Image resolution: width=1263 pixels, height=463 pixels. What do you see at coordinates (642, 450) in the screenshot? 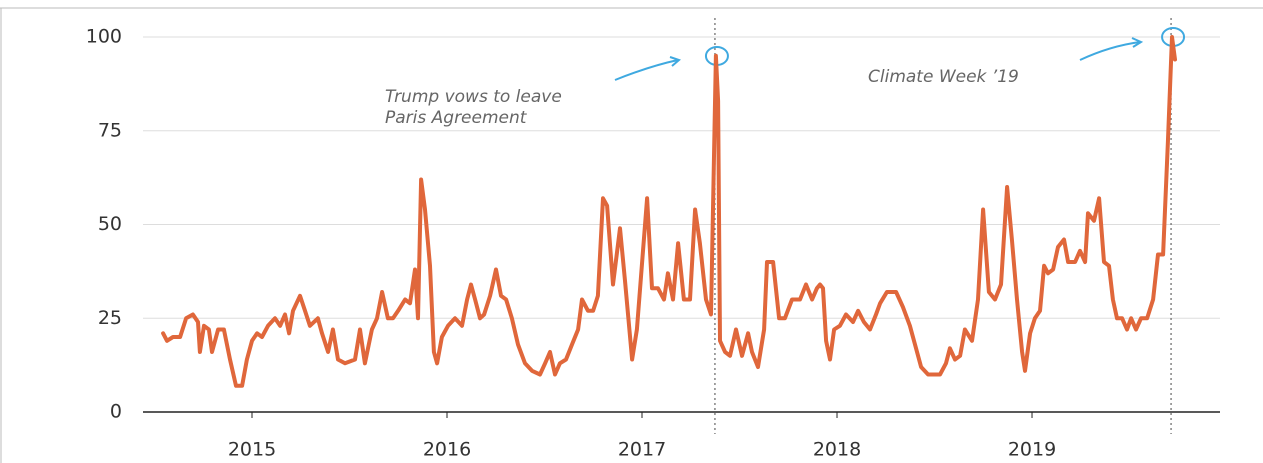
I see `x-tick-label: 2017` at bounding box center [642, 450].